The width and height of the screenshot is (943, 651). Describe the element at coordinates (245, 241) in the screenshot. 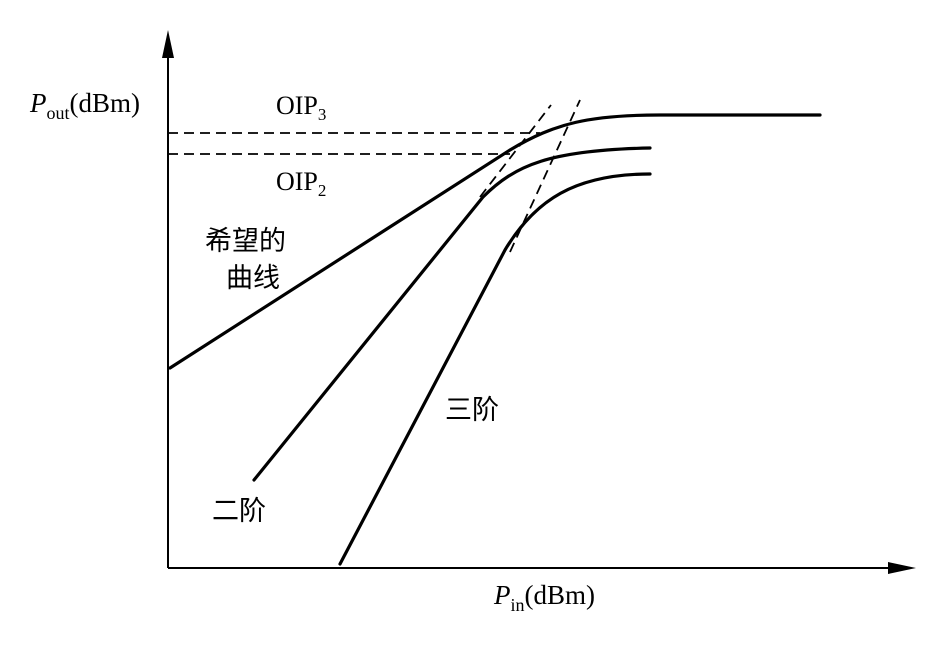

I see `desired-curve-label-line1: 希望的` at that location.